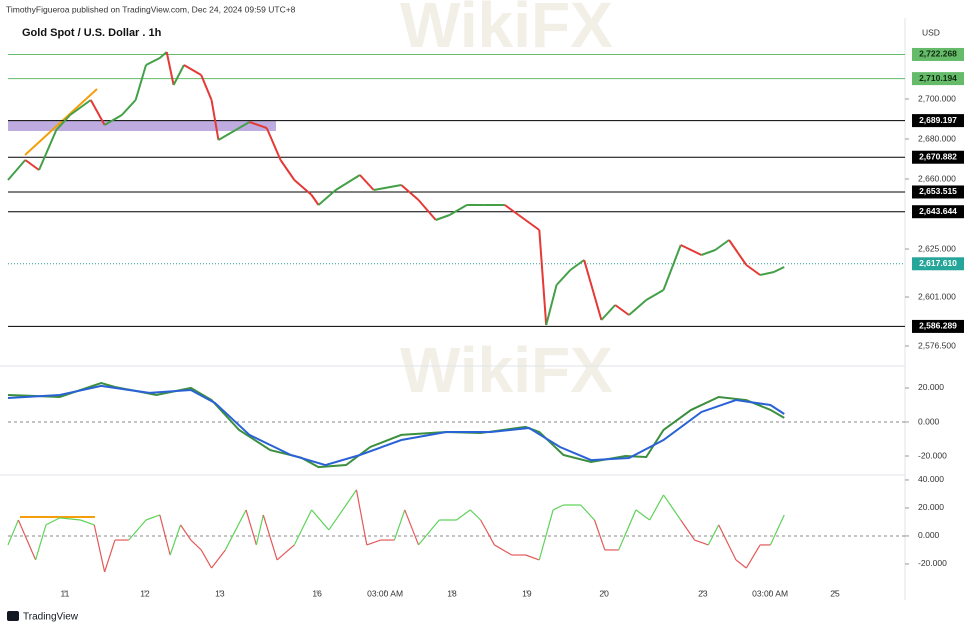 The width and height of the screenshot is (975, 631). Describe the element at coordinates (938, 78) in the screenshot. I see `level-label: 2,710.194` at that location.